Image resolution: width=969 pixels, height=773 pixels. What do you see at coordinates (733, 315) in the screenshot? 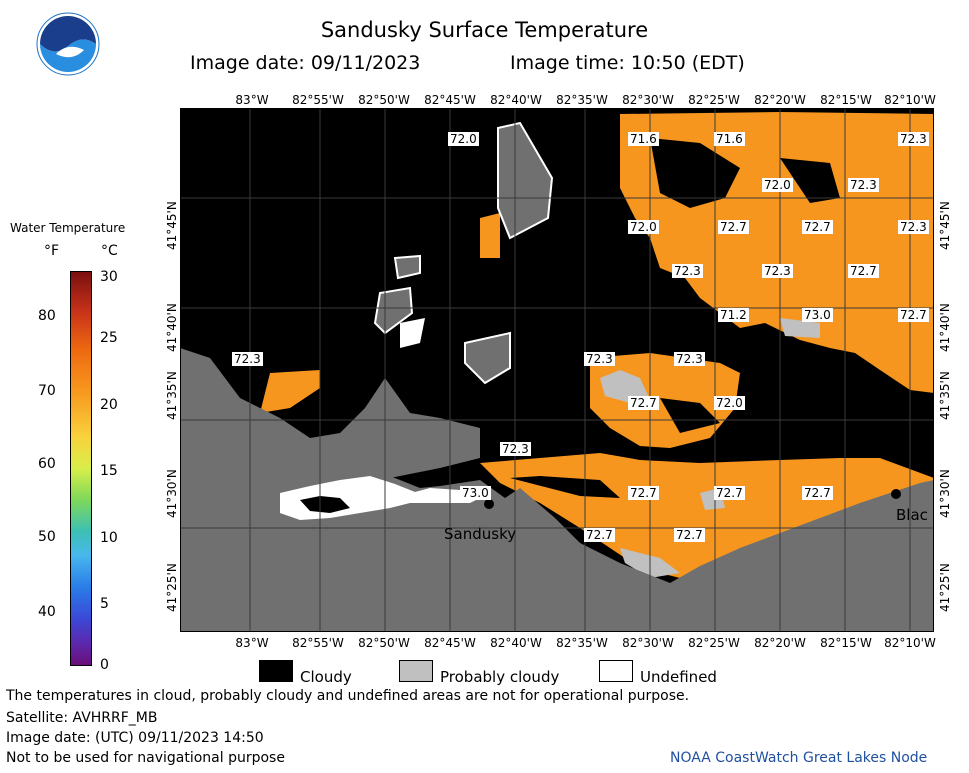
I see `temperature-value: 71.2` at bounding box center [733, 315].